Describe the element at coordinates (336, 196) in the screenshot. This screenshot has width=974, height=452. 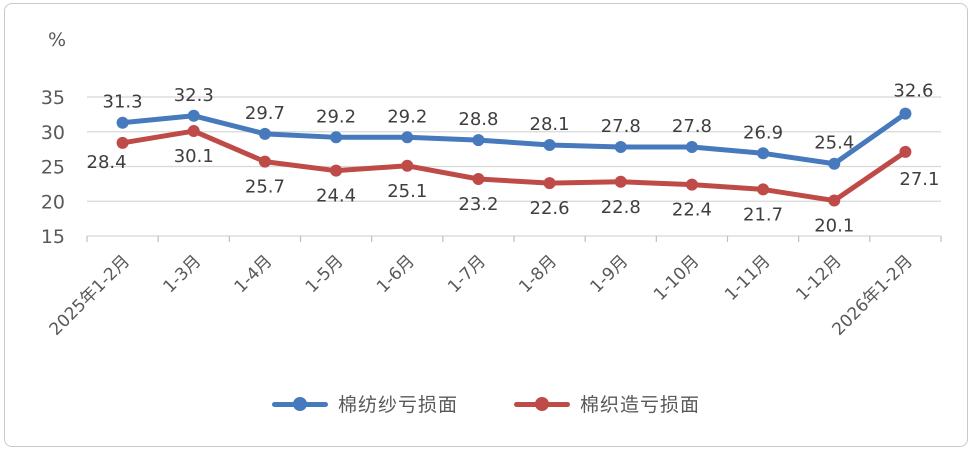
I see `data-label-1-3: 24.4` at that location.